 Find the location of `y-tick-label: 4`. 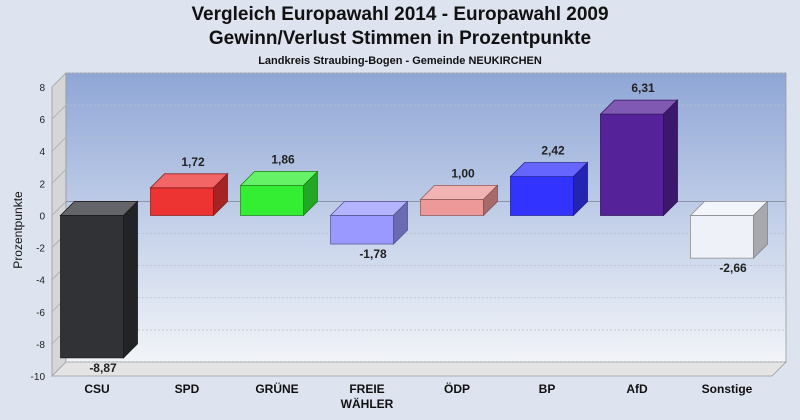

y-tick-label: 4 is located at coordinates (42, 152).